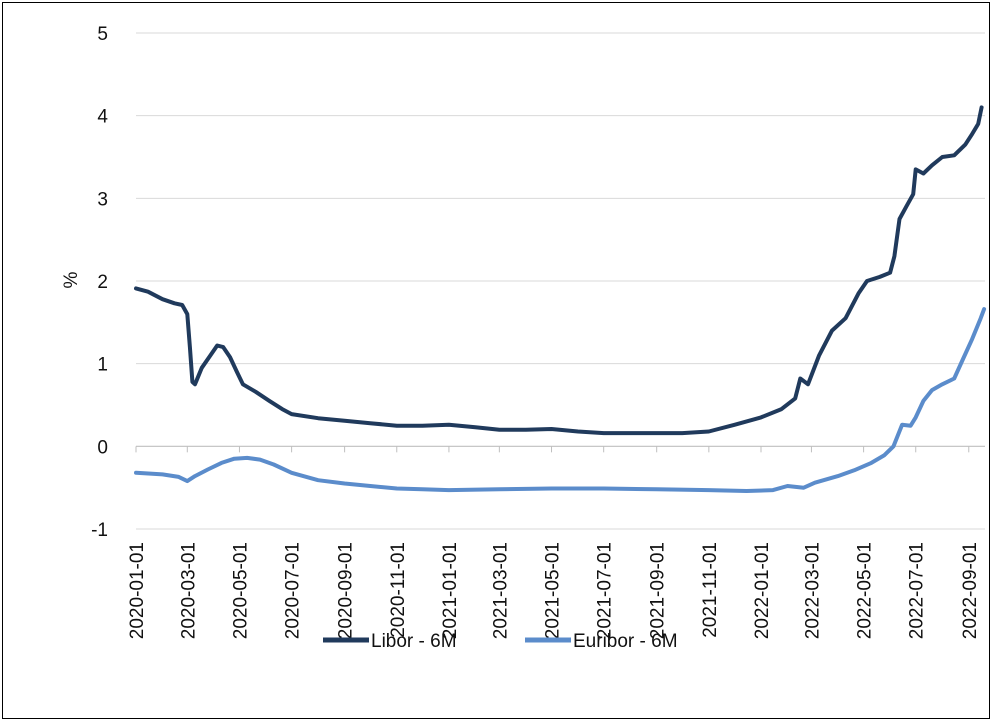 This screenshot has height=723, width=994. I want to click on x-tick-label: 2021-05-01, so click(553, 590).